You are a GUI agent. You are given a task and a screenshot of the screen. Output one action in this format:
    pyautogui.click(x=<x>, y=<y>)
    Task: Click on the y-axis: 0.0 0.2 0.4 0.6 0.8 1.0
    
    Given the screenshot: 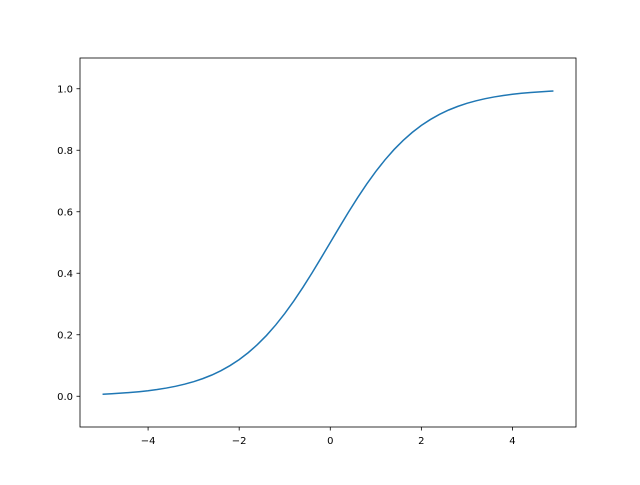 What is the action you would take?
    pyautogui.click(x=68, y=243)
    